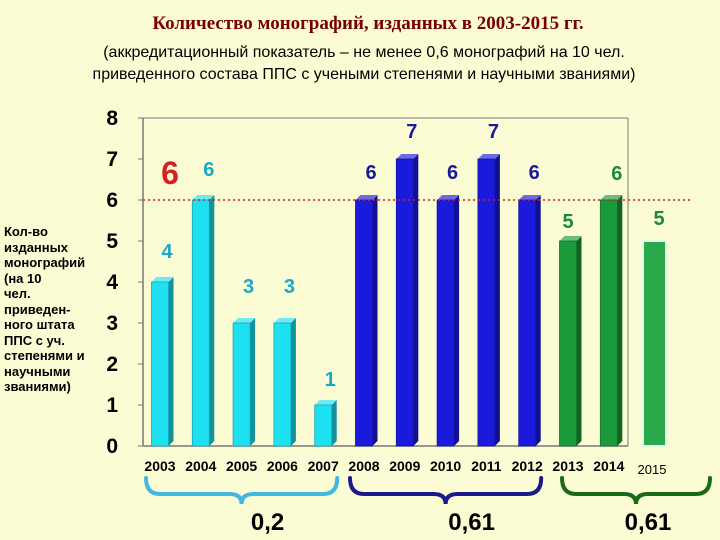  I want to click on y-axis-label-line: степенями и, so click(44, 355).